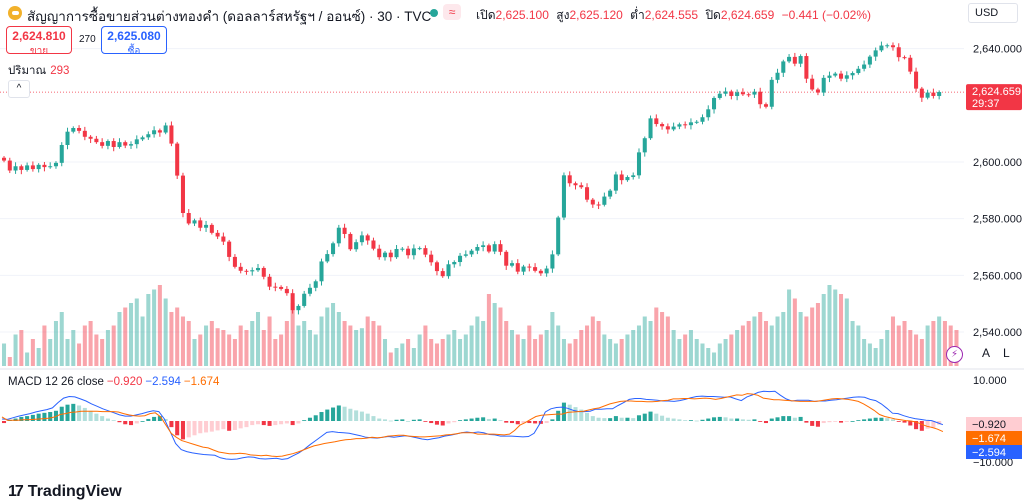  I want to click on sell-button: 2,624.810 ขาย, so click(39, 41).